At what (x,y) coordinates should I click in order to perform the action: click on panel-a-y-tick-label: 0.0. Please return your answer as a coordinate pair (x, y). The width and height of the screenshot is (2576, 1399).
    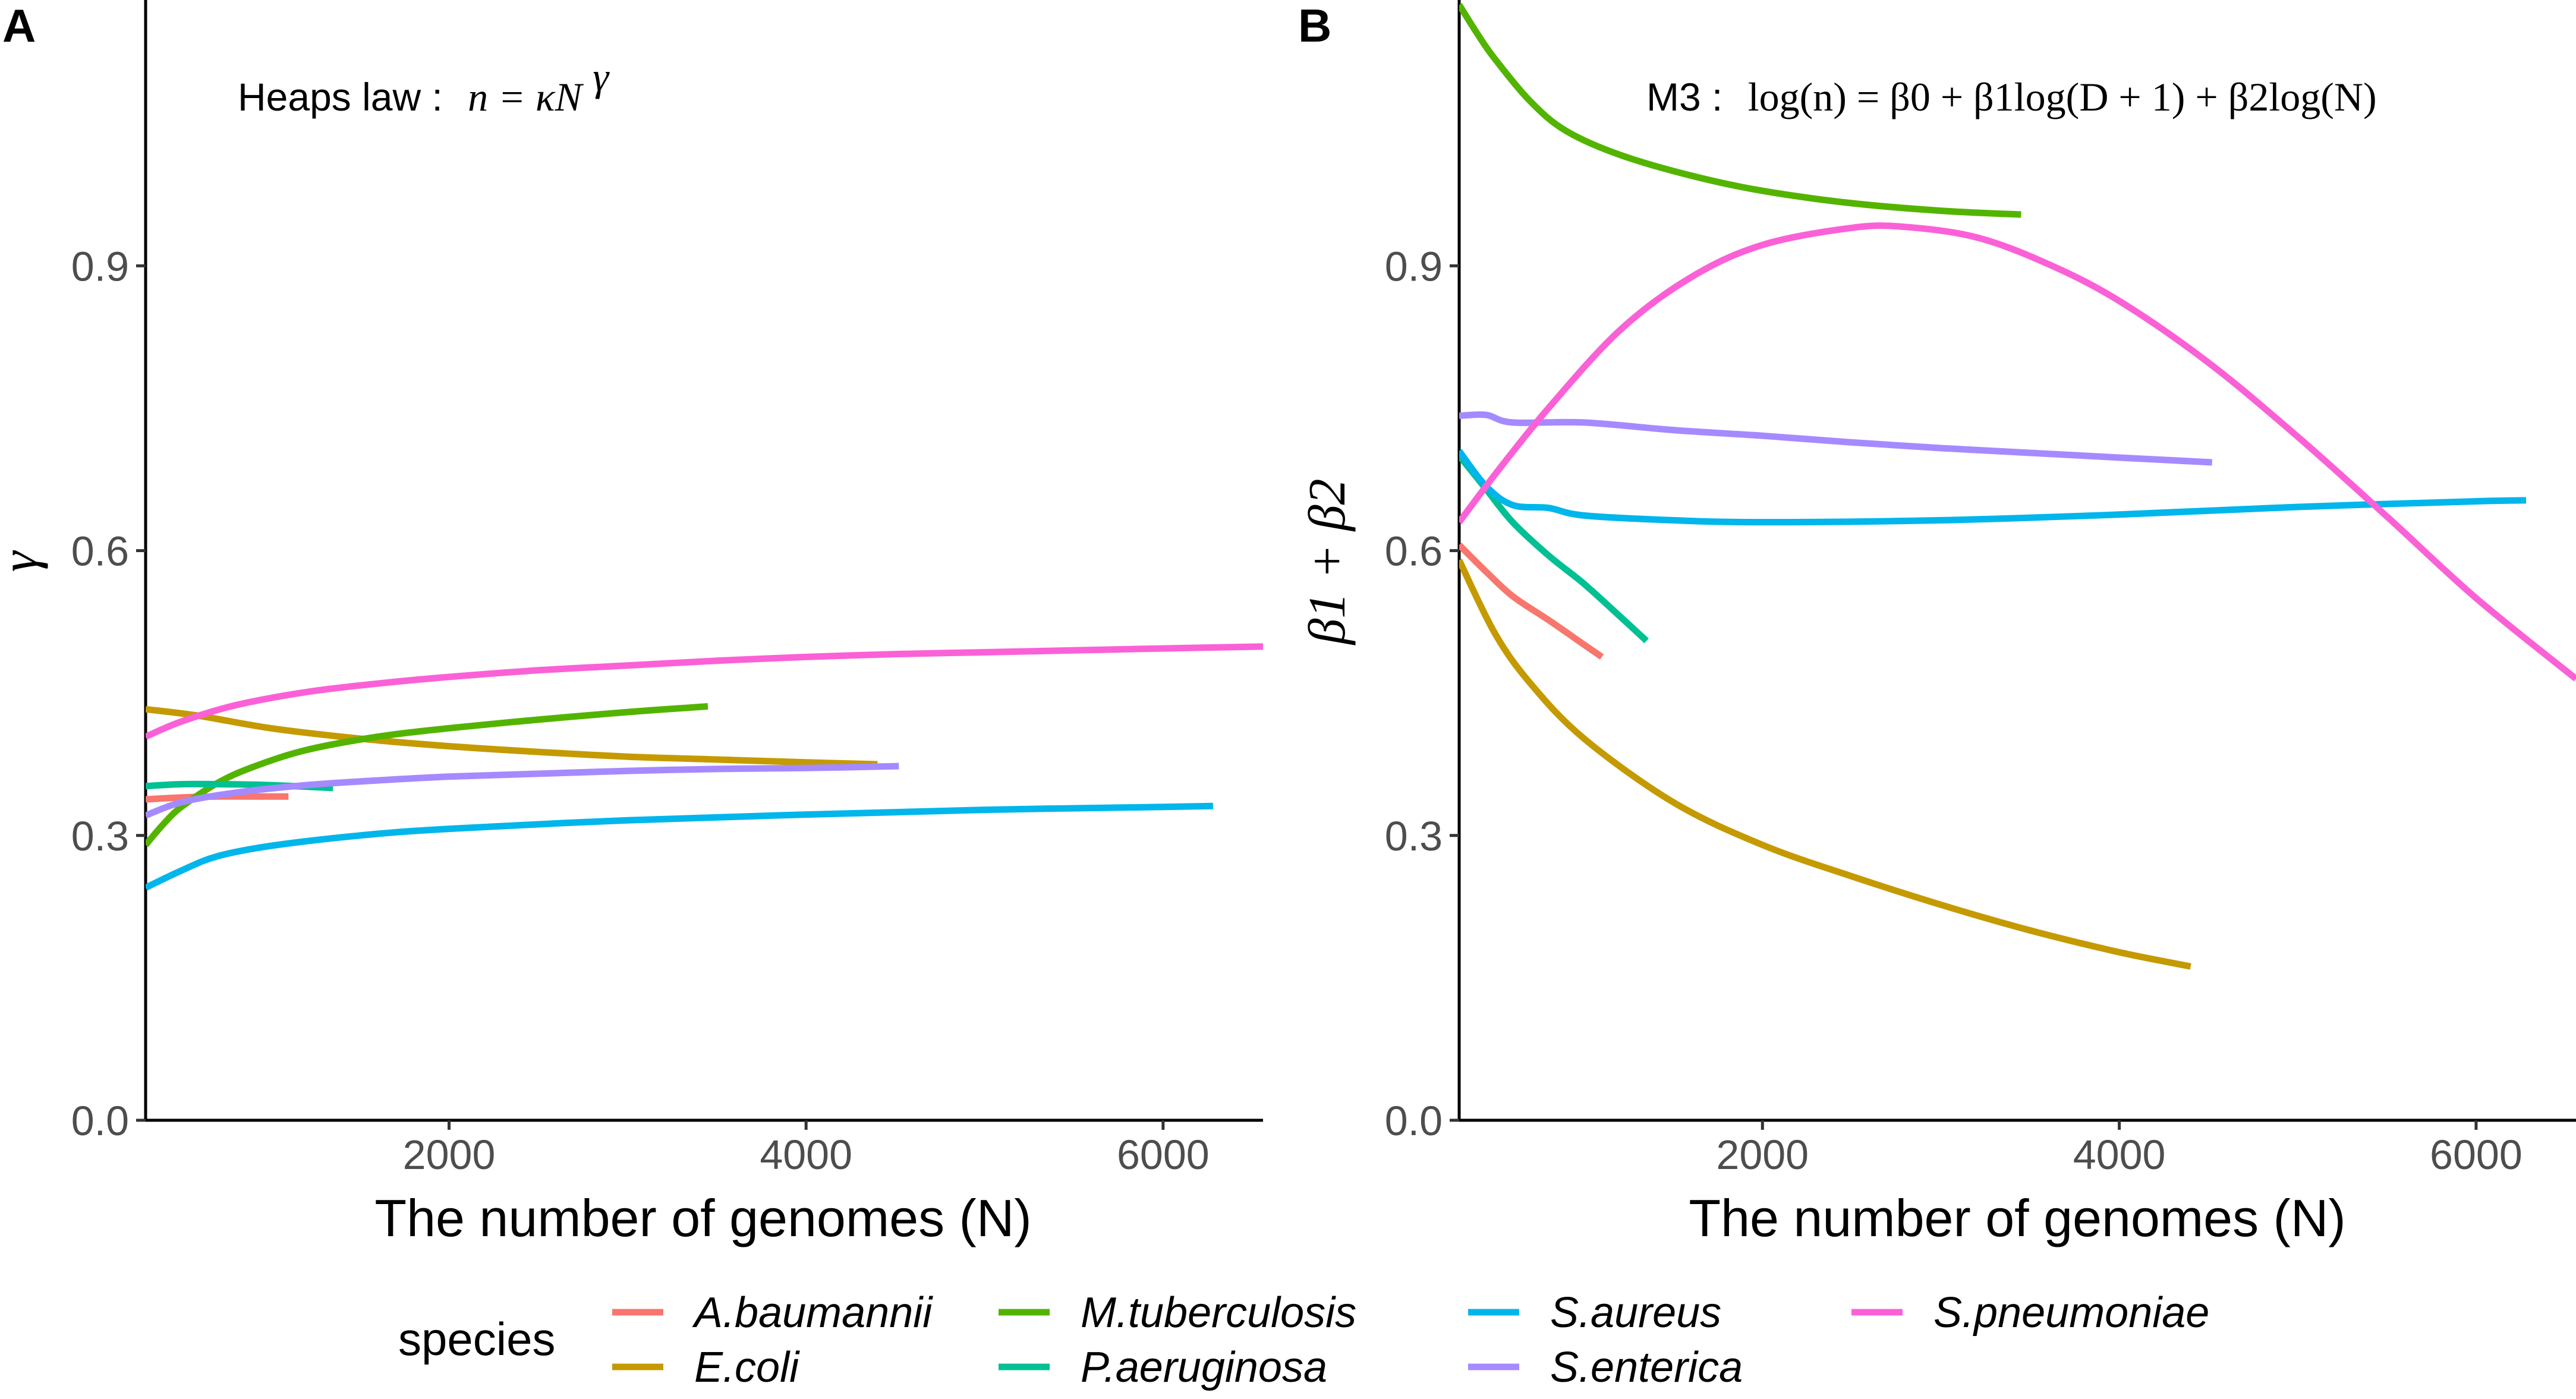
    Looking at the image, I should click on (100, 1121).